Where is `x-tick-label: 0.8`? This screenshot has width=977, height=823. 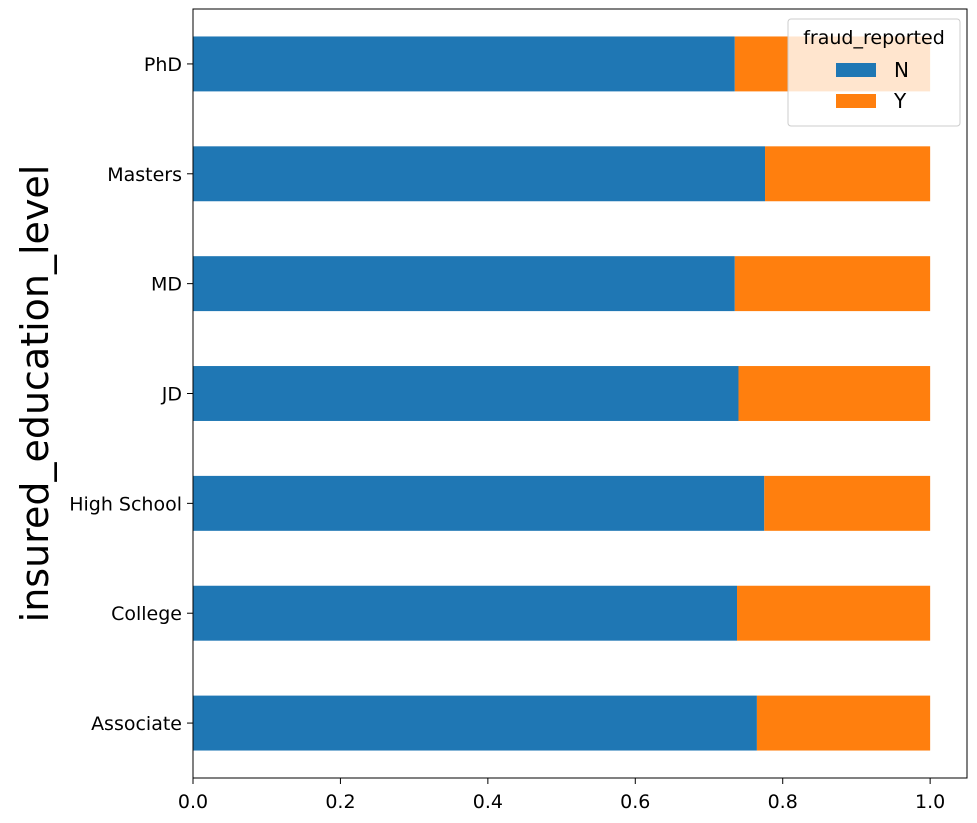 x-tick-label: 0.8 is located at coordinates (783, 802).